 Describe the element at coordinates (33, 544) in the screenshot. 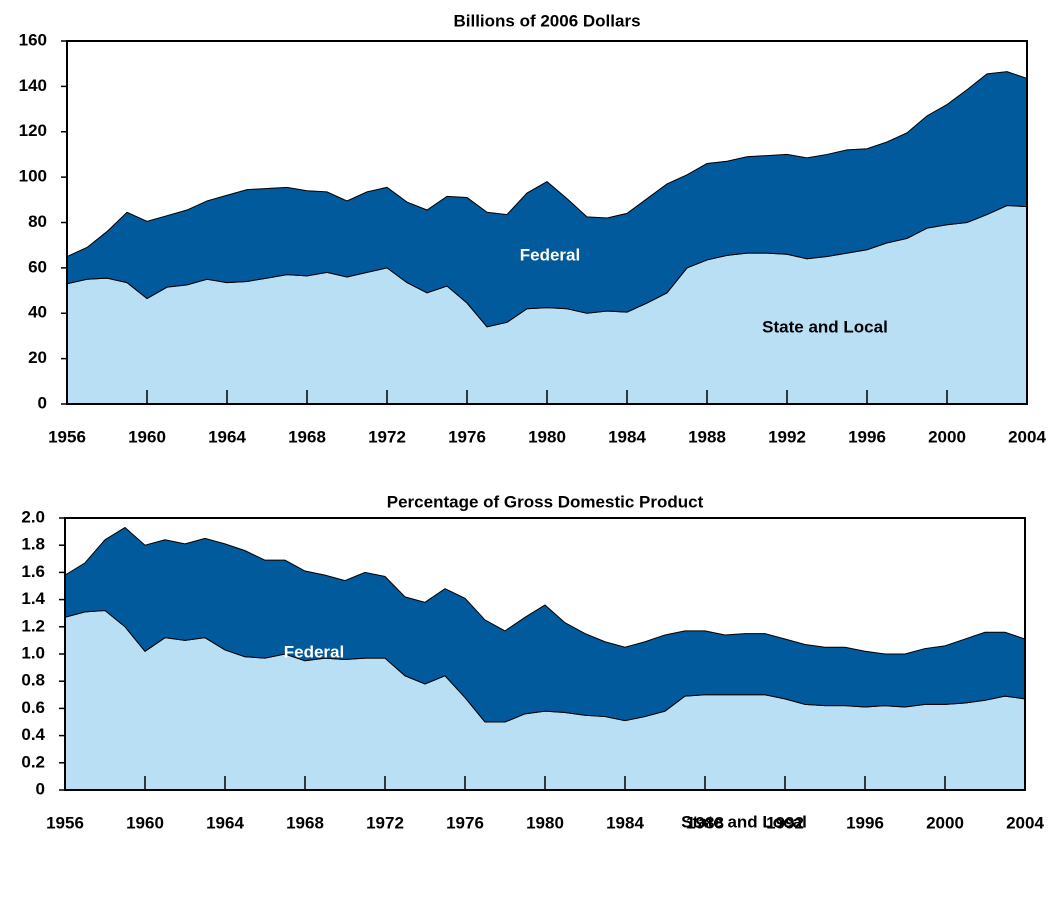

I see `y-tick-label: 1.8` at that location.